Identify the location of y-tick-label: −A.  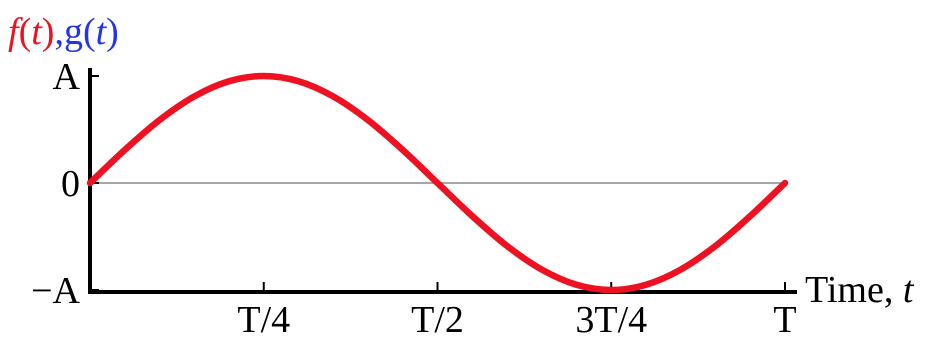
(55, 291).